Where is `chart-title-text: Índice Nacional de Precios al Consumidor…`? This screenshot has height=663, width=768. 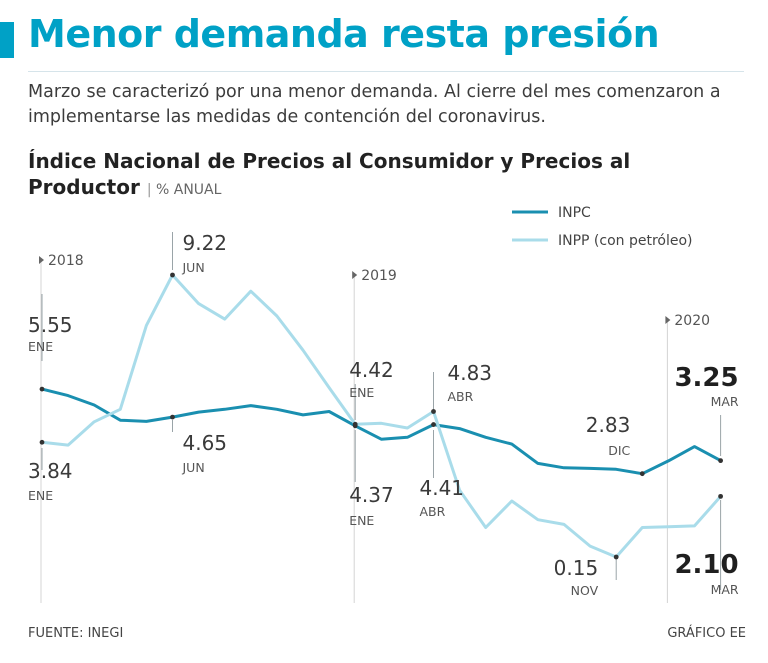 chart-title-text: Índice Nacional de Precios al Consumidor… is located at coordinates (329, 174).